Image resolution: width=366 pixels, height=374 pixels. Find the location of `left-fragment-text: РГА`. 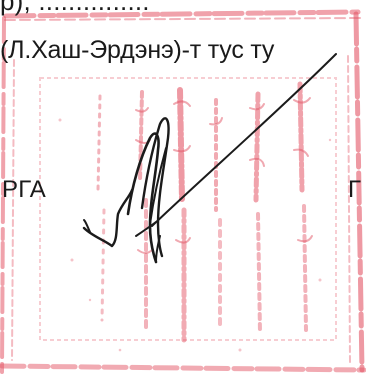

left-fragment-text: РГА is located at coordinates (24, 189).